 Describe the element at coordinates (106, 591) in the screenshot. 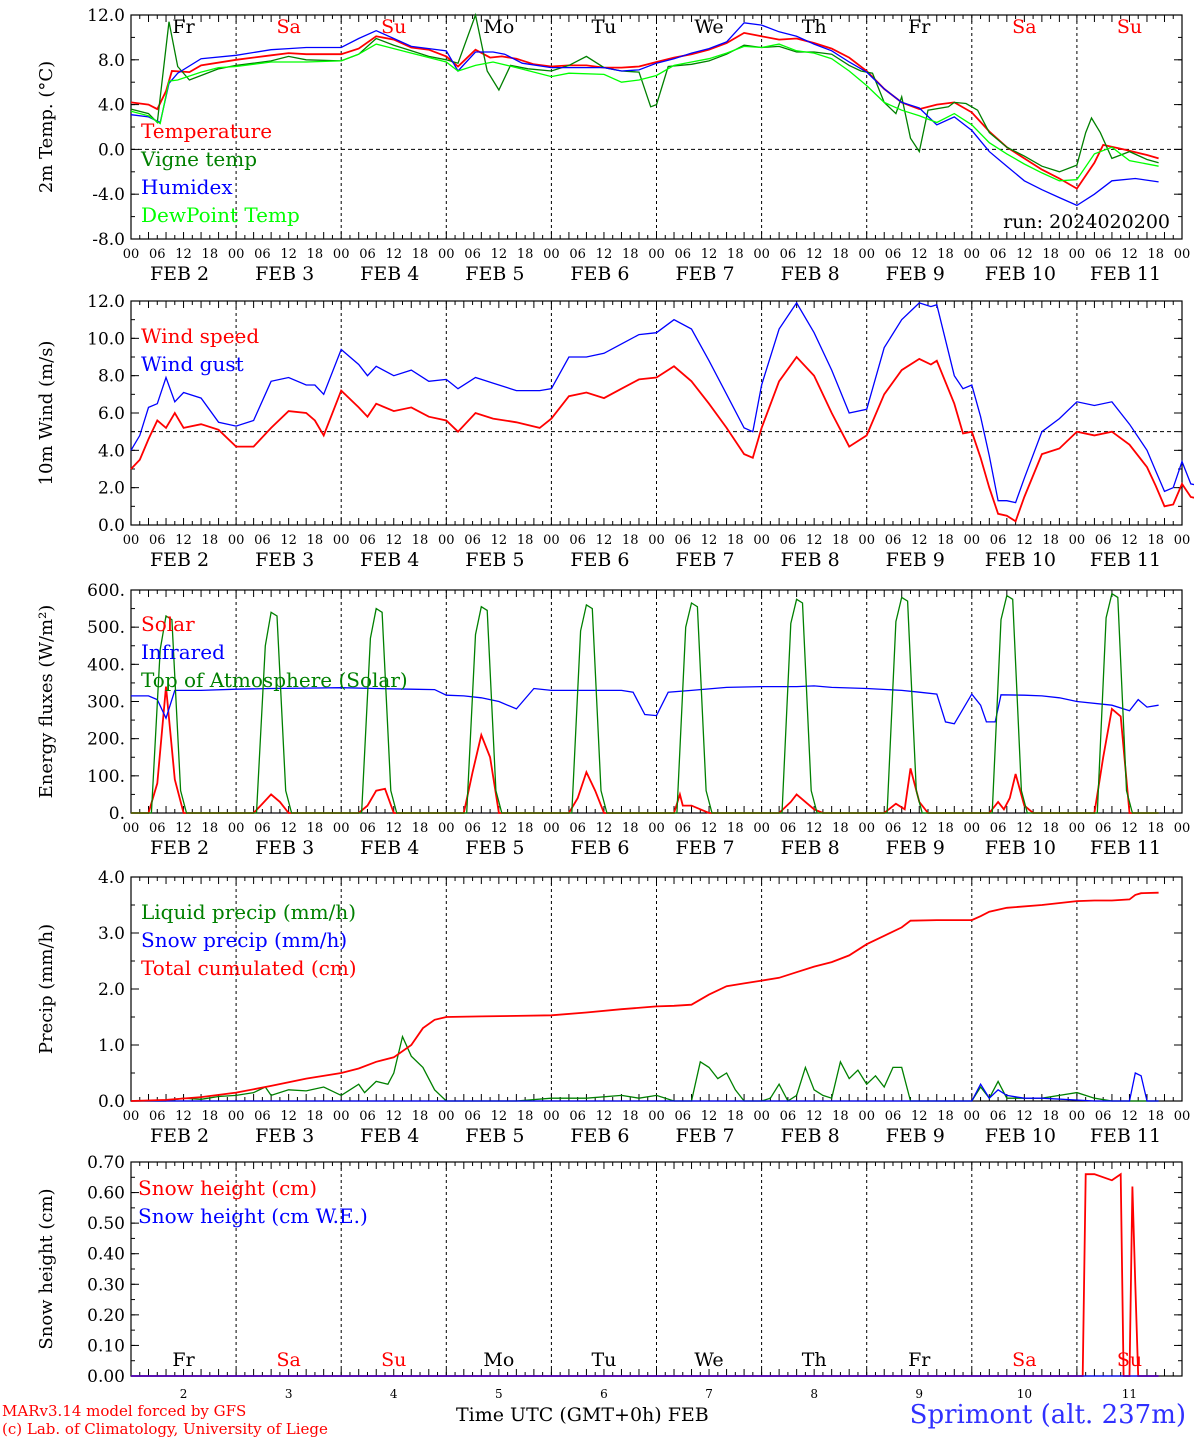

I see `y-tick-label: 600.` at that location.